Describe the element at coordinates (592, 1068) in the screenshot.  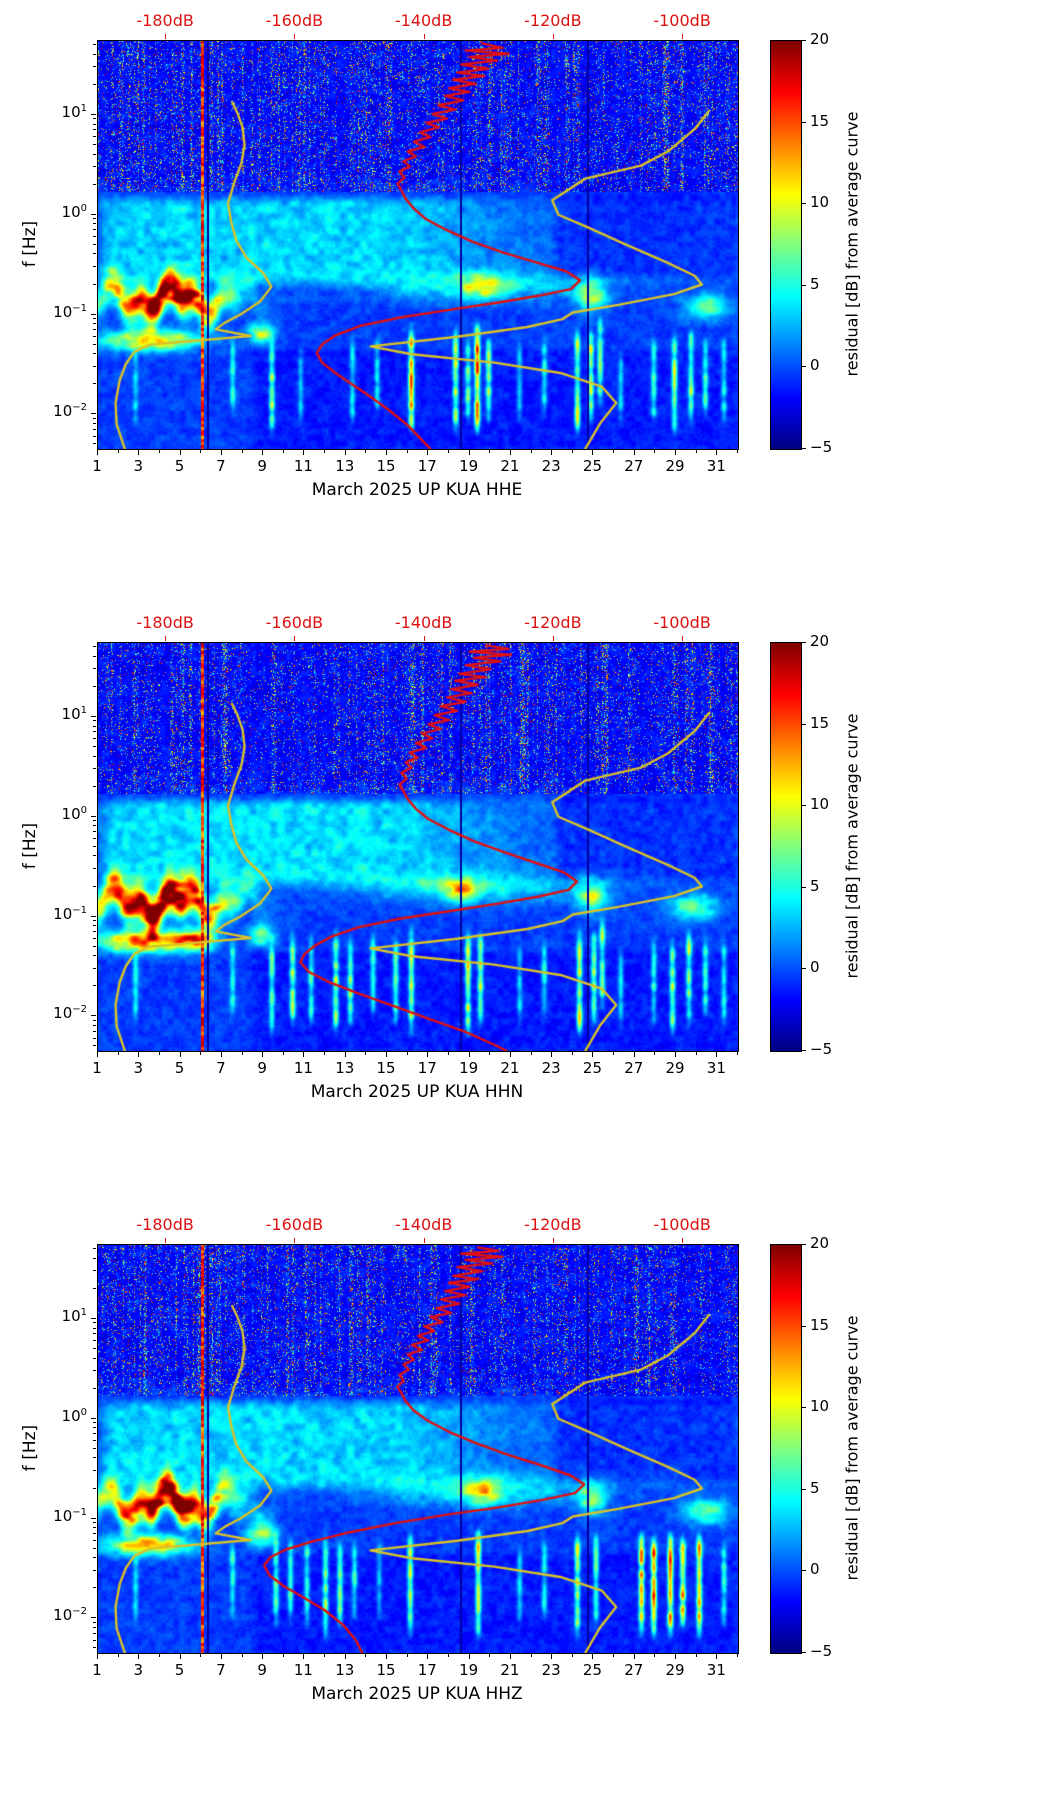
I see `x-tick-label: 25` at that location.